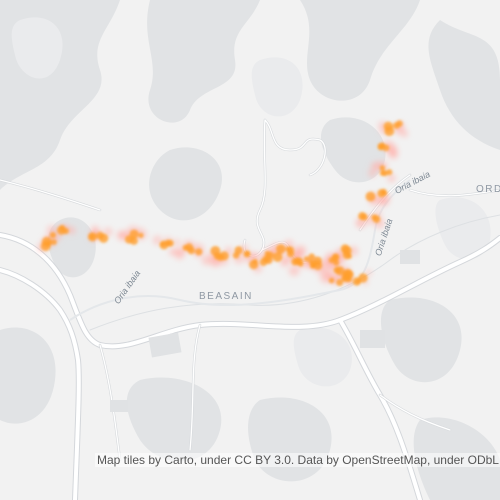  Describe the element at coordinates (226, 296) in the screenshot. I see `place-label-beasain: BEASAIN` at that location.